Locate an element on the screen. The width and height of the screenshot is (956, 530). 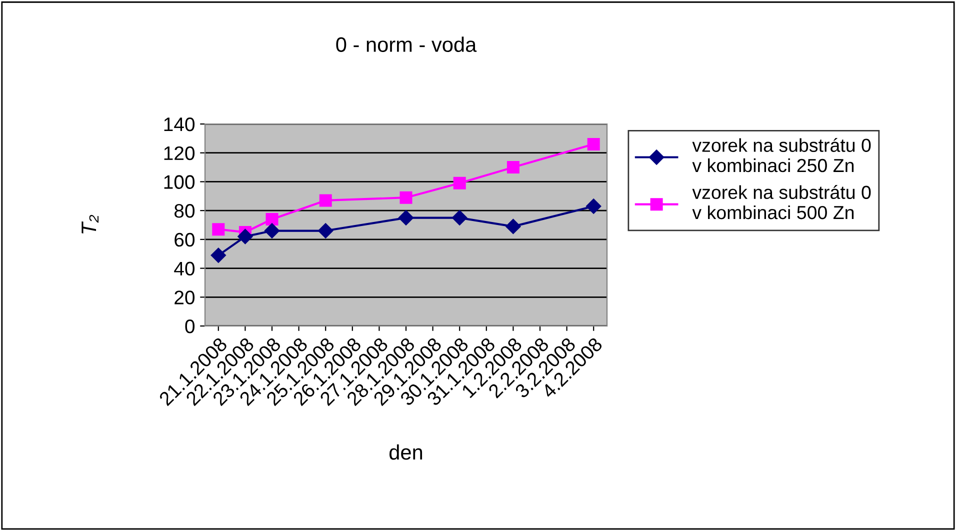
y-tick-label: 140 is located at coordinates (179, 124).